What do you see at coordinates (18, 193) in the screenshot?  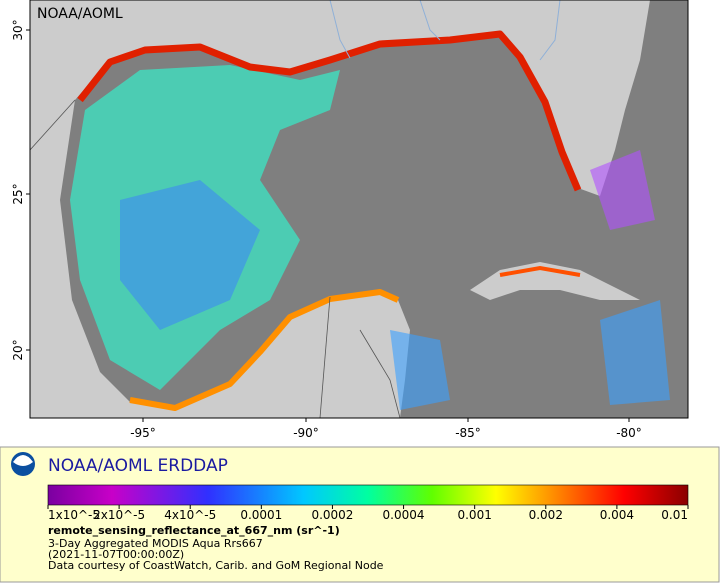 I see `lat-label: 25°` at bounding box center [18, 193].